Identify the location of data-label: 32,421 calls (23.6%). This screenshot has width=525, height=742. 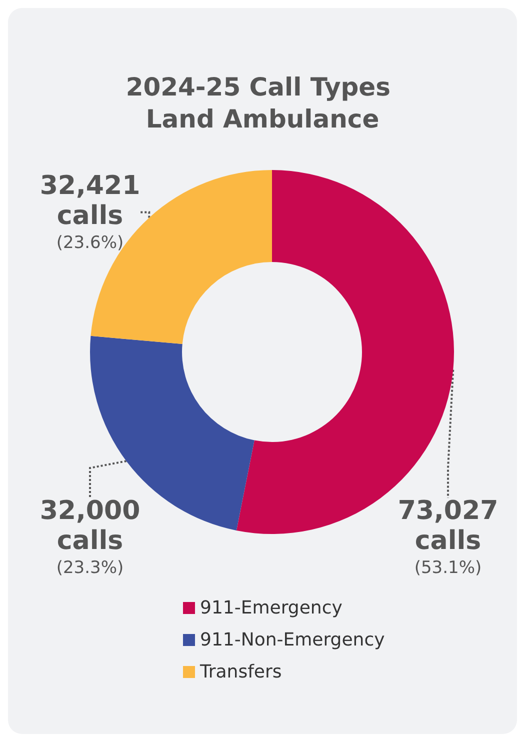
(90, 212).